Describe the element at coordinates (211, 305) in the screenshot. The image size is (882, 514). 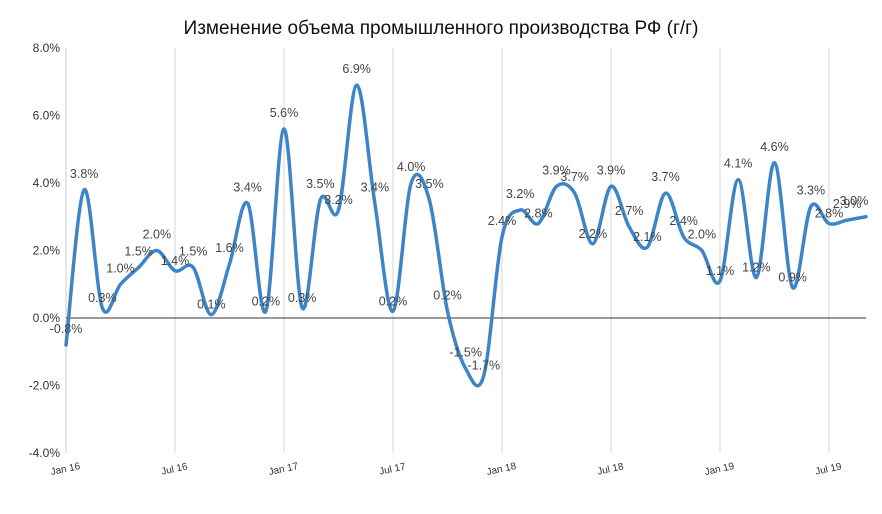
I see `data-label: 0.1%` at that location.